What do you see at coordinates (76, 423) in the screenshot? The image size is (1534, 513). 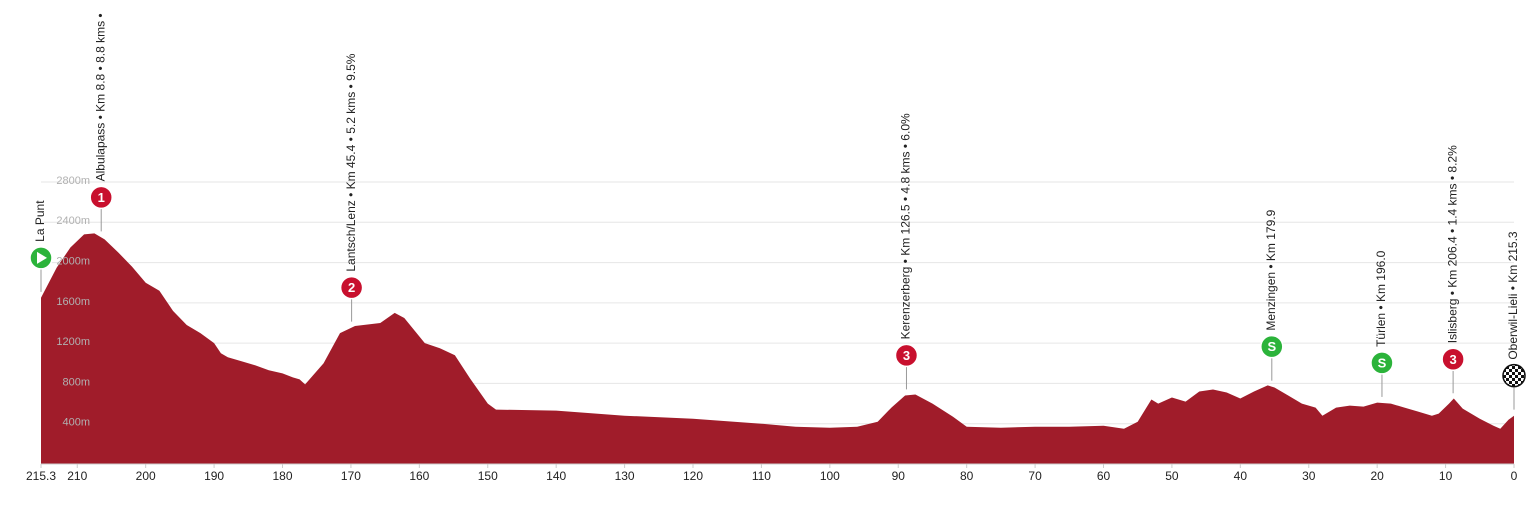 I see `y-tick-label: 400m` at bounding box center [76, 423].